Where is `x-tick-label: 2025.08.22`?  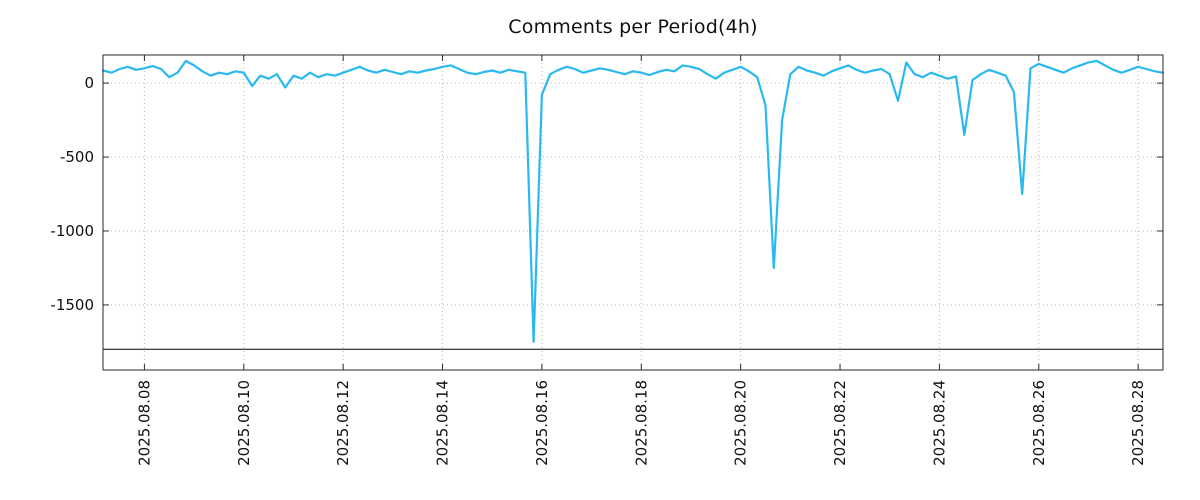 x-tick-label: 2025.08.22 is located at coordinates (840, 423).